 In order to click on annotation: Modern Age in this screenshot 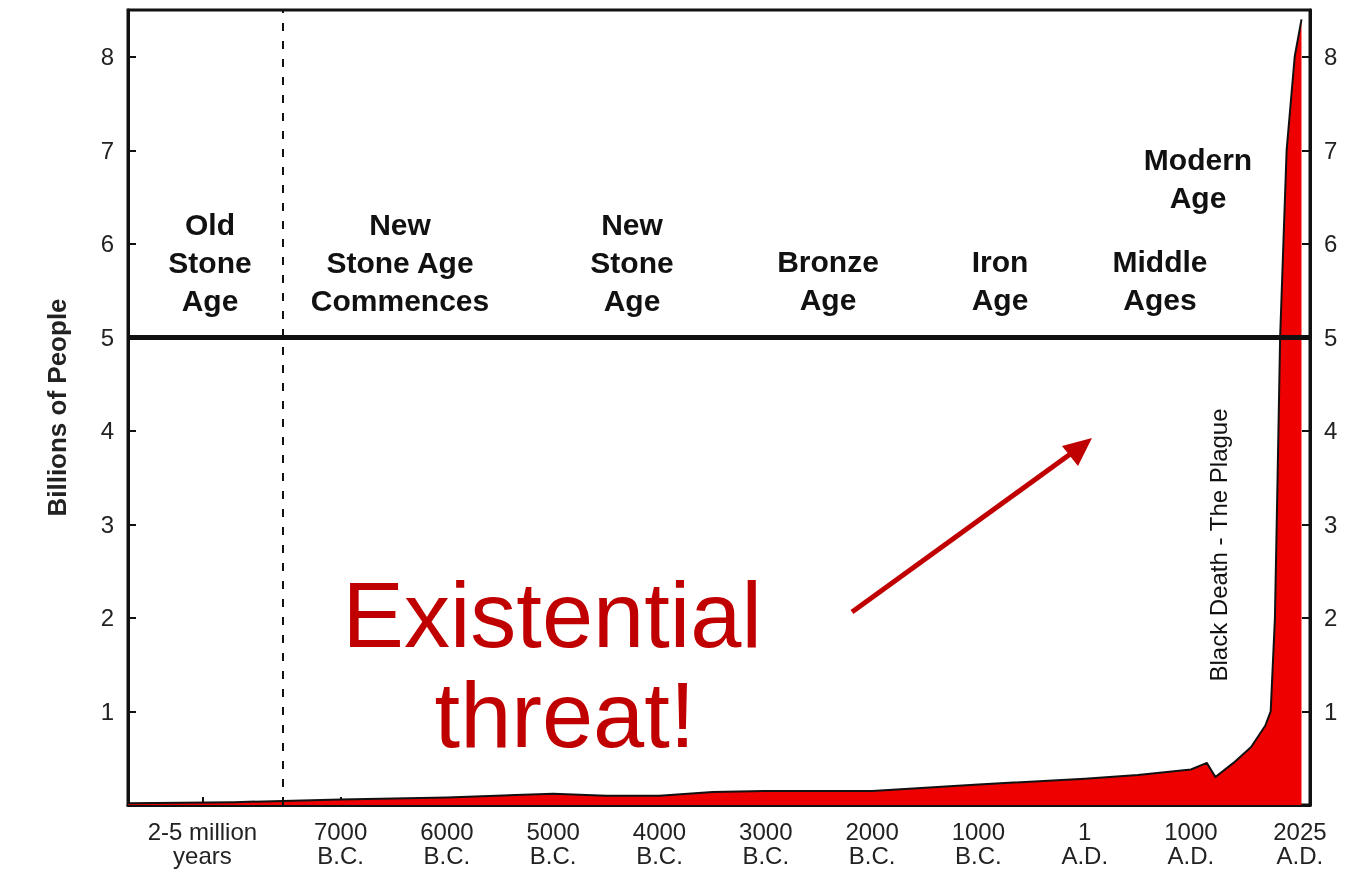, I will do `click(1198, 178)`.